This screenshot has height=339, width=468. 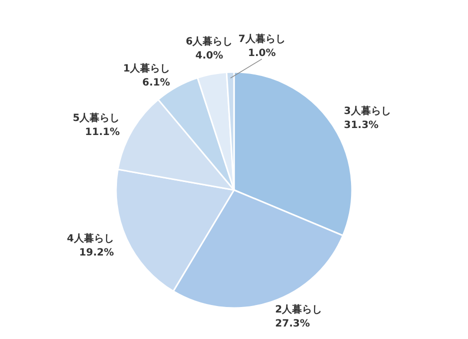 I want to click on data-label: 1.0%, so click(x=262, y=54).